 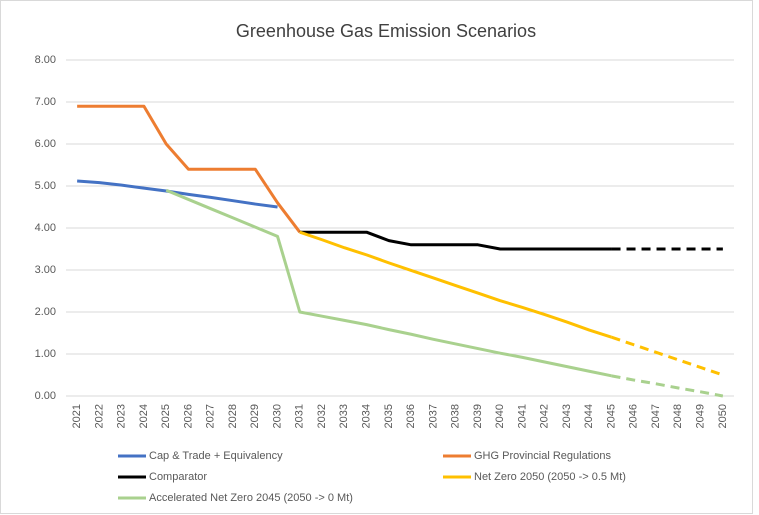 What do you see at coordinates (77, 416) in the screenshot?
I see `x-tick-label: 2021` at bounding box center [77, 416].